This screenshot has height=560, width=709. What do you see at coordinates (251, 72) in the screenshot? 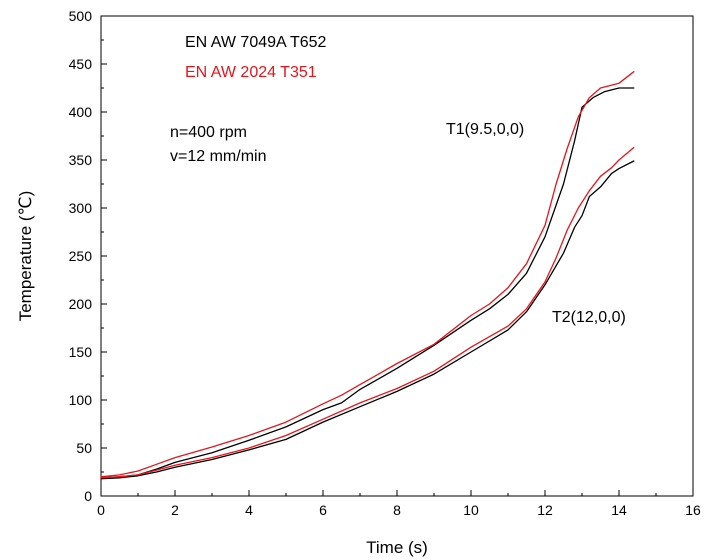
I see `legend-entry-2024: EN AW 2024 T351` at bounding box center [251, 72].